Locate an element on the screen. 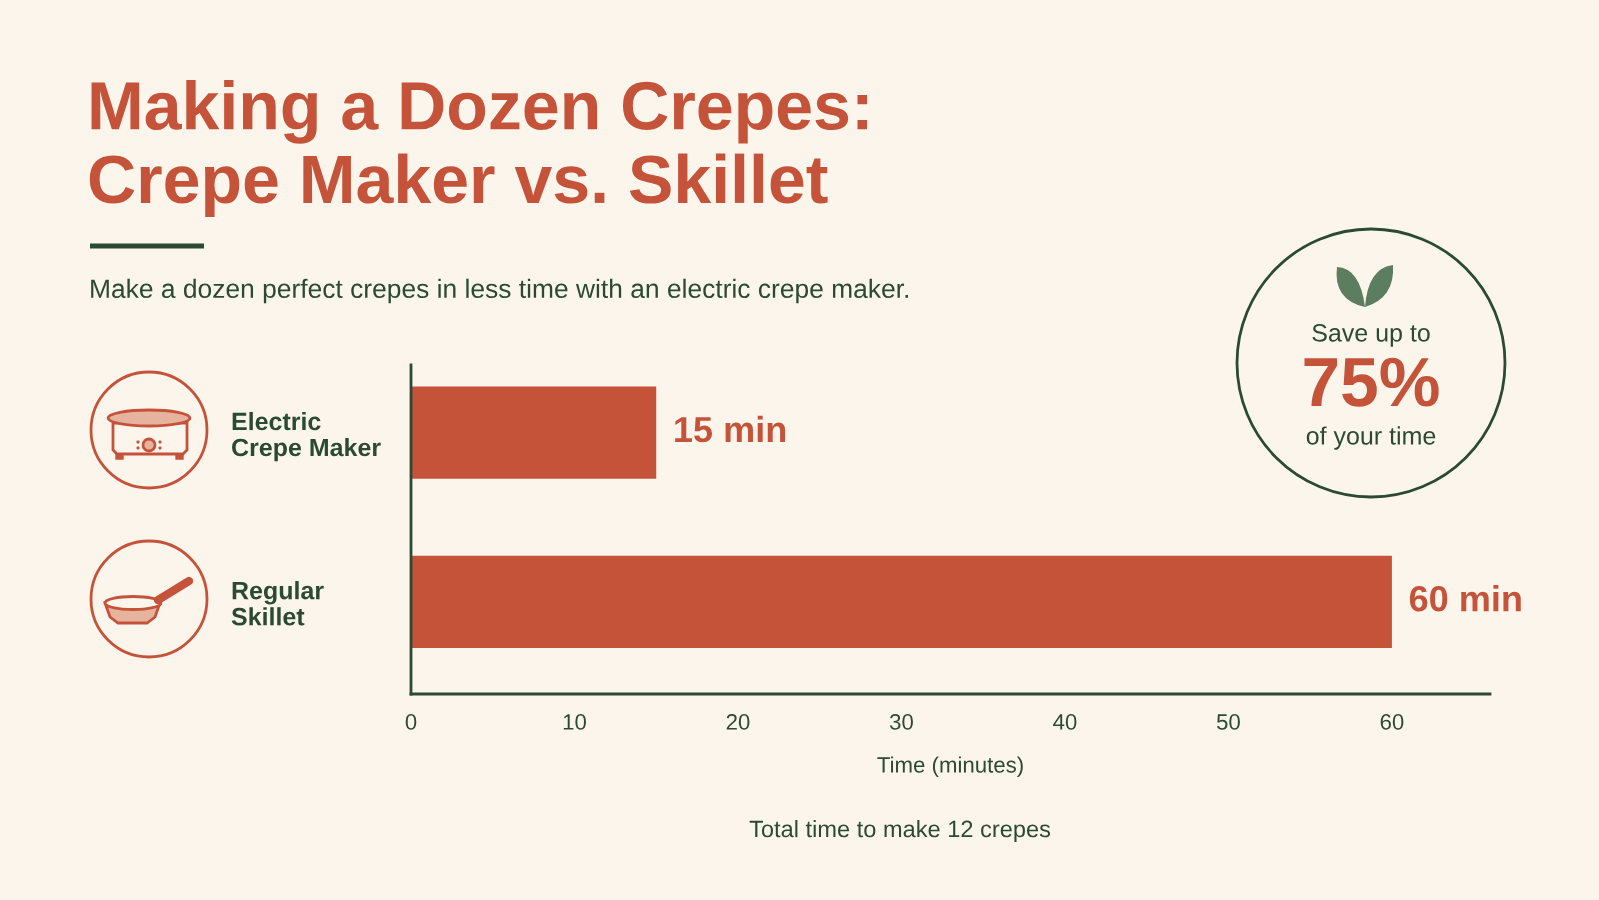 This screenshot has height=900, width=1599. data-label: 15 min is located at coordinates (730, 429).